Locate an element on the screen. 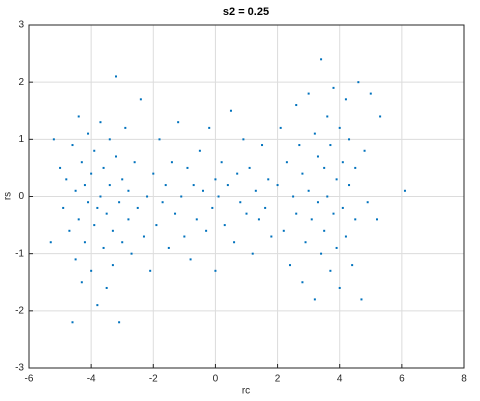  y-axis-label: rs is located at coordinates (8, 196).